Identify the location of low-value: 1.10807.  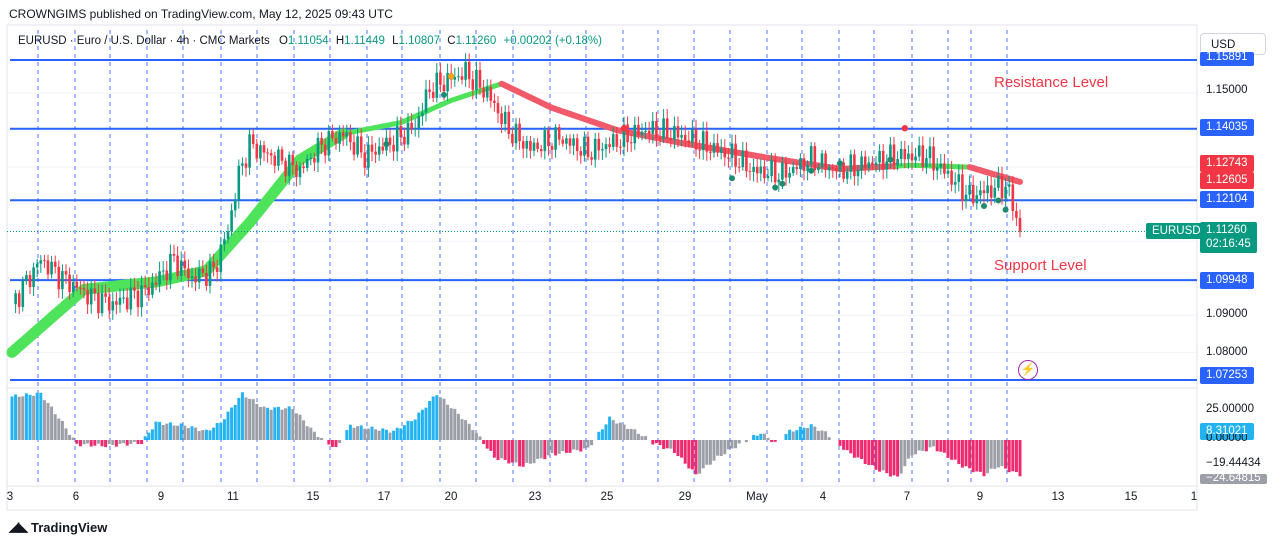
(419, 41).